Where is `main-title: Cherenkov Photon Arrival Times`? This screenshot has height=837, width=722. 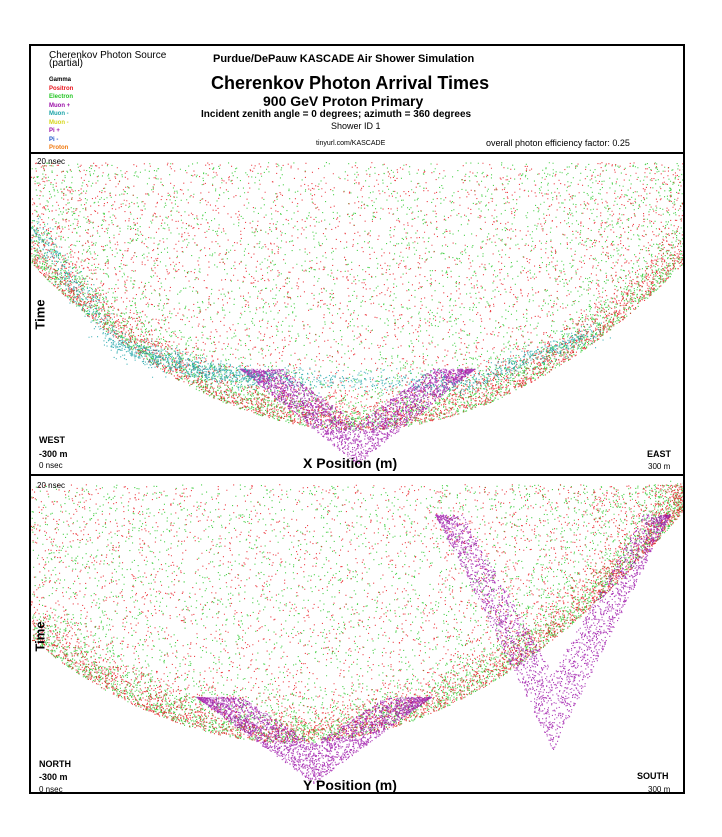
main-title: Cherenkov Photon Arrival Times is located at coordinates (350, 83).